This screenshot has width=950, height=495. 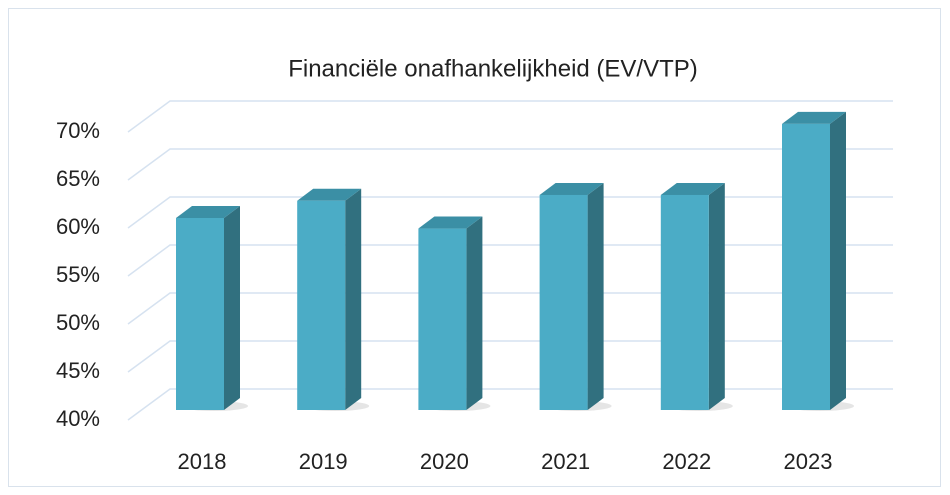 I want to click on chart-title: Financiële onafhankelijkheid (EV/VTP), so click(x=493, y=68).